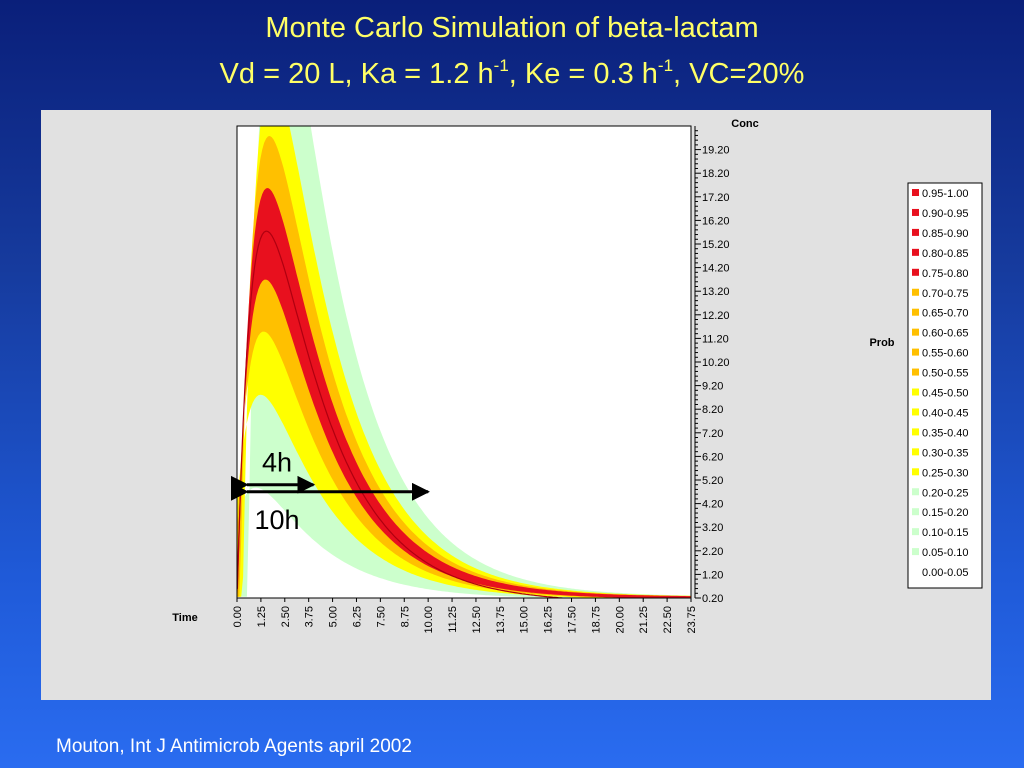 The width and height of the screenshot is (1024, 768). Describe the element at coordinates (945, 453) in the screenshot. I see `legend-label: 0.30-0.35` at that location.